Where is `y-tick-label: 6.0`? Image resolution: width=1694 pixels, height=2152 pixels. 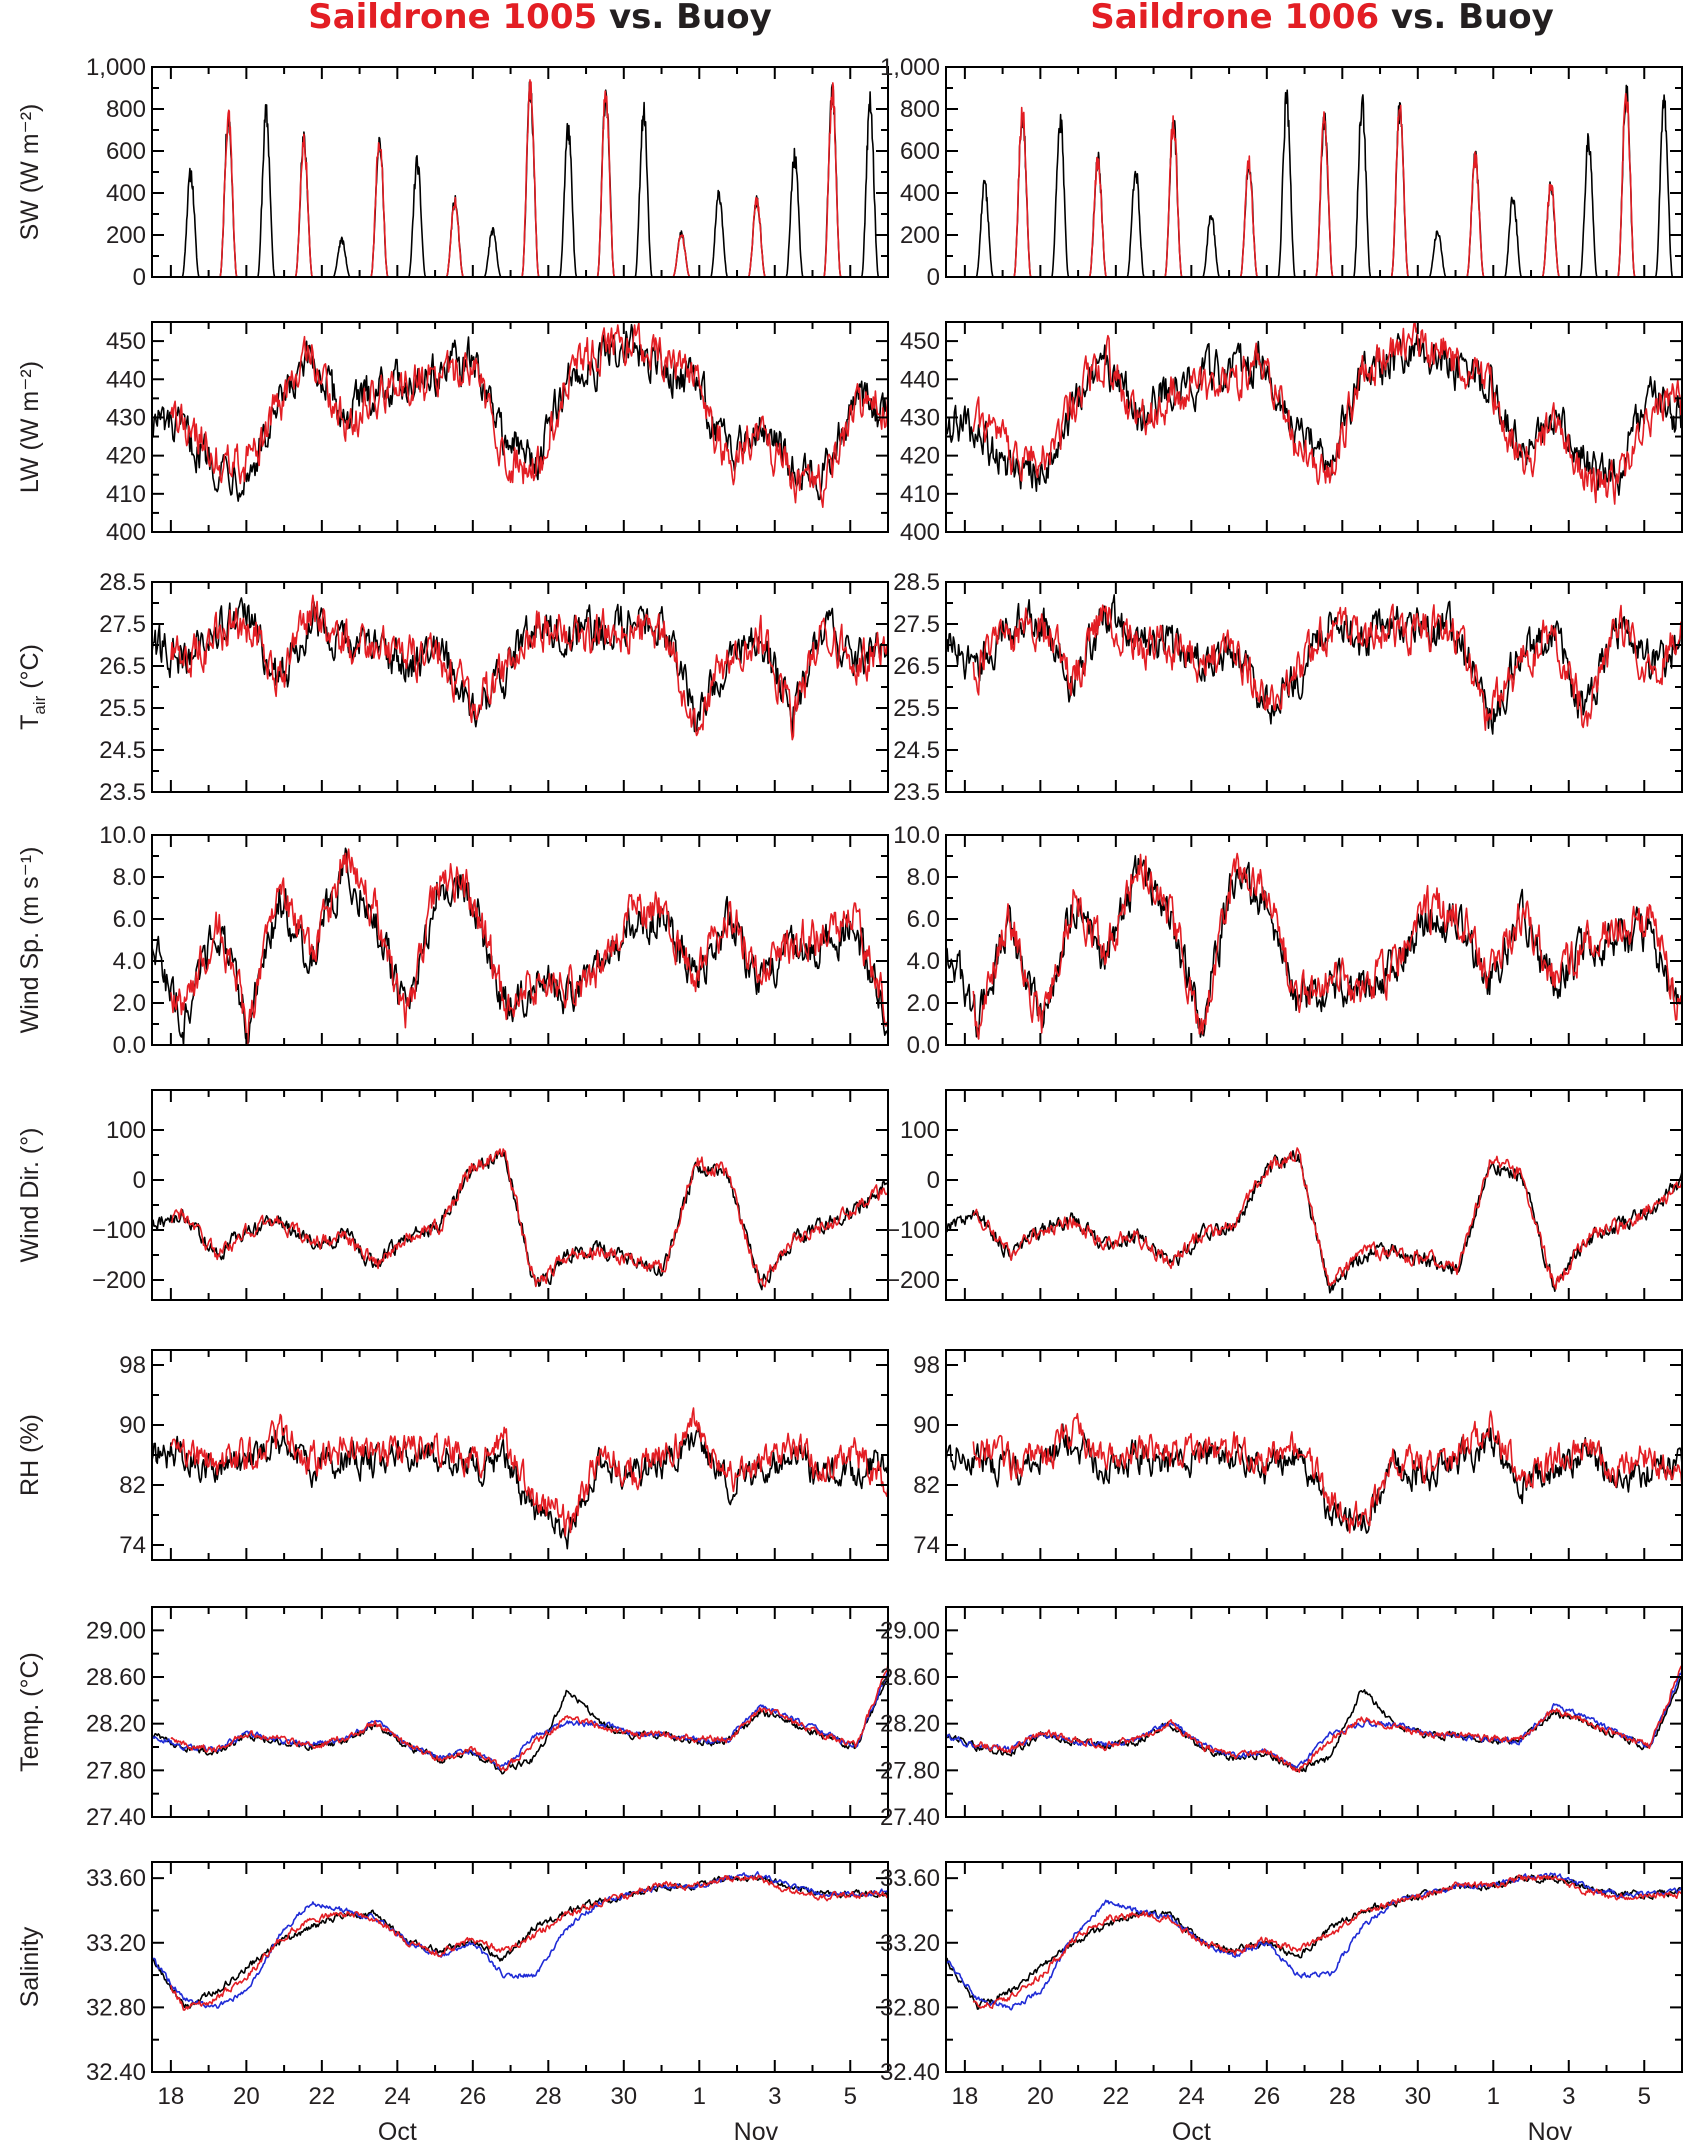
y-tick-label: 6.0 is located at coordinates (923, 919).